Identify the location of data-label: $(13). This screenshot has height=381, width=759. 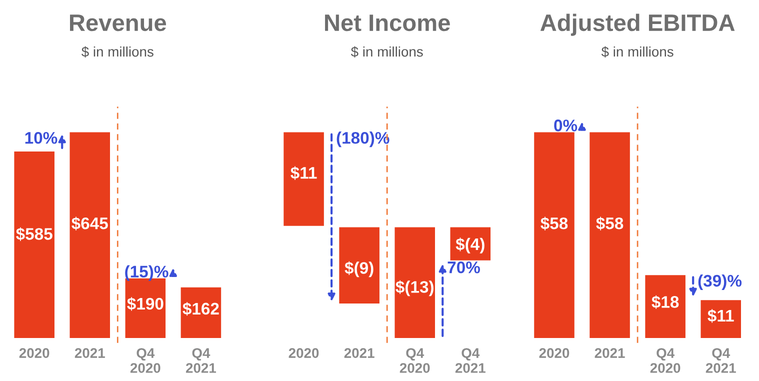
(415, 288).